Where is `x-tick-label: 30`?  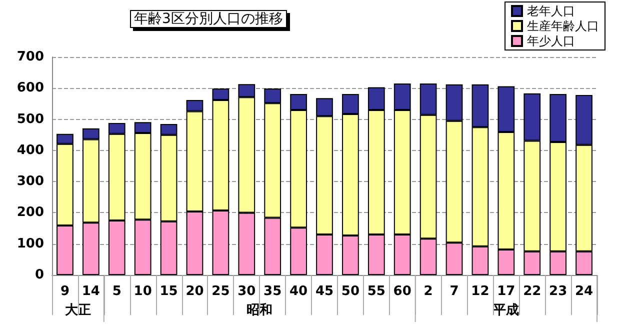 x-tick-label: 30 is located at coordinates (247, 291).